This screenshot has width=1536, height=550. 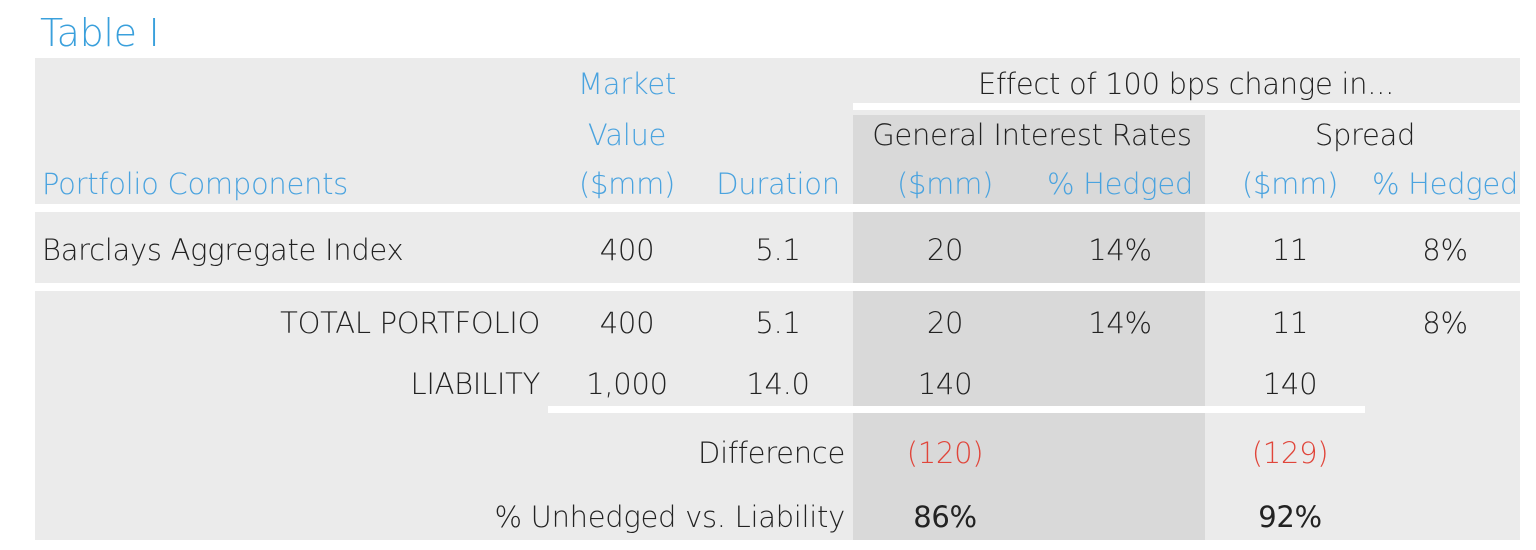 What do you see at coordinates (1365, 135) in the screenshot?
I see `header: Spread` at bounding box center [1365, 135].